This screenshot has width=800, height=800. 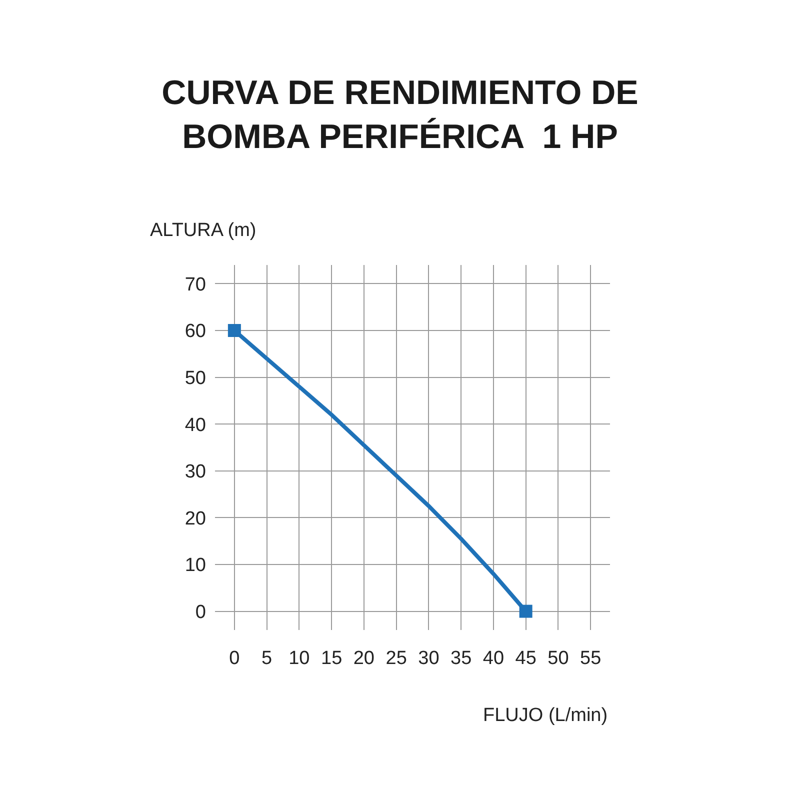 What do you see at coordinates (195, 565) in the screenshot?
I see `y-tick-label: 10` at bounding box center [195, 565].